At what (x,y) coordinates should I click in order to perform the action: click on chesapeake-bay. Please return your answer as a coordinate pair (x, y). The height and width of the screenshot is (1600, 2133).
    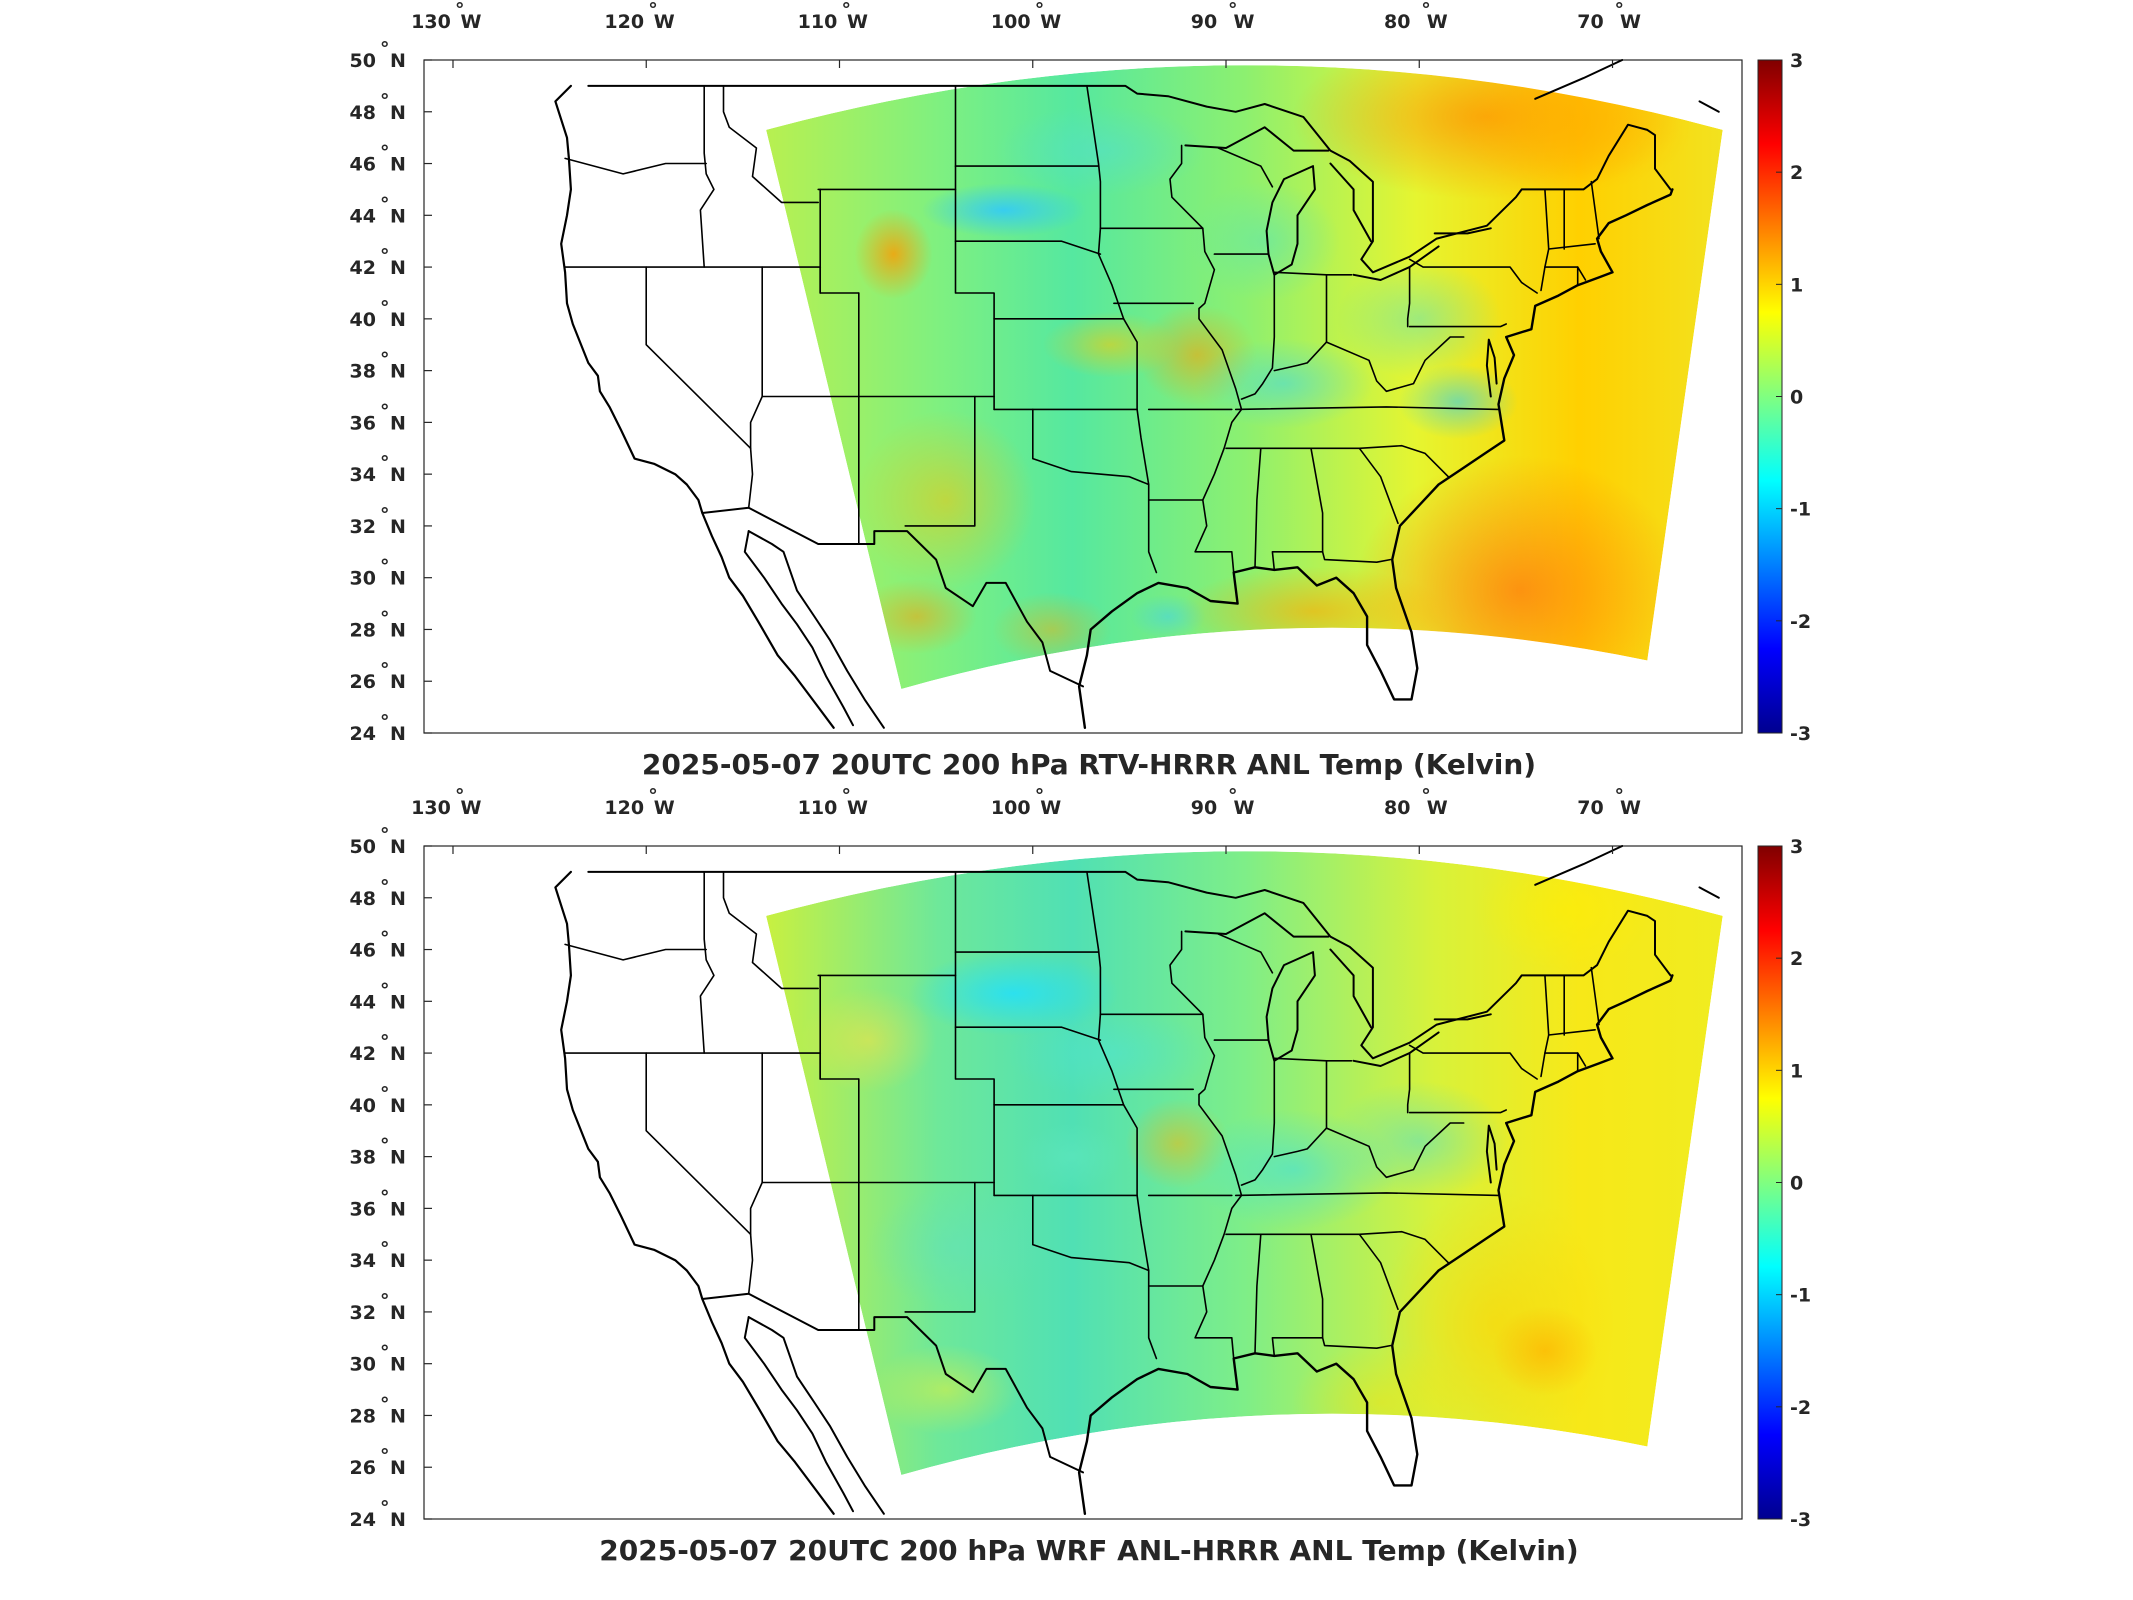
    Looking at the image, I should click on (1491, 368).